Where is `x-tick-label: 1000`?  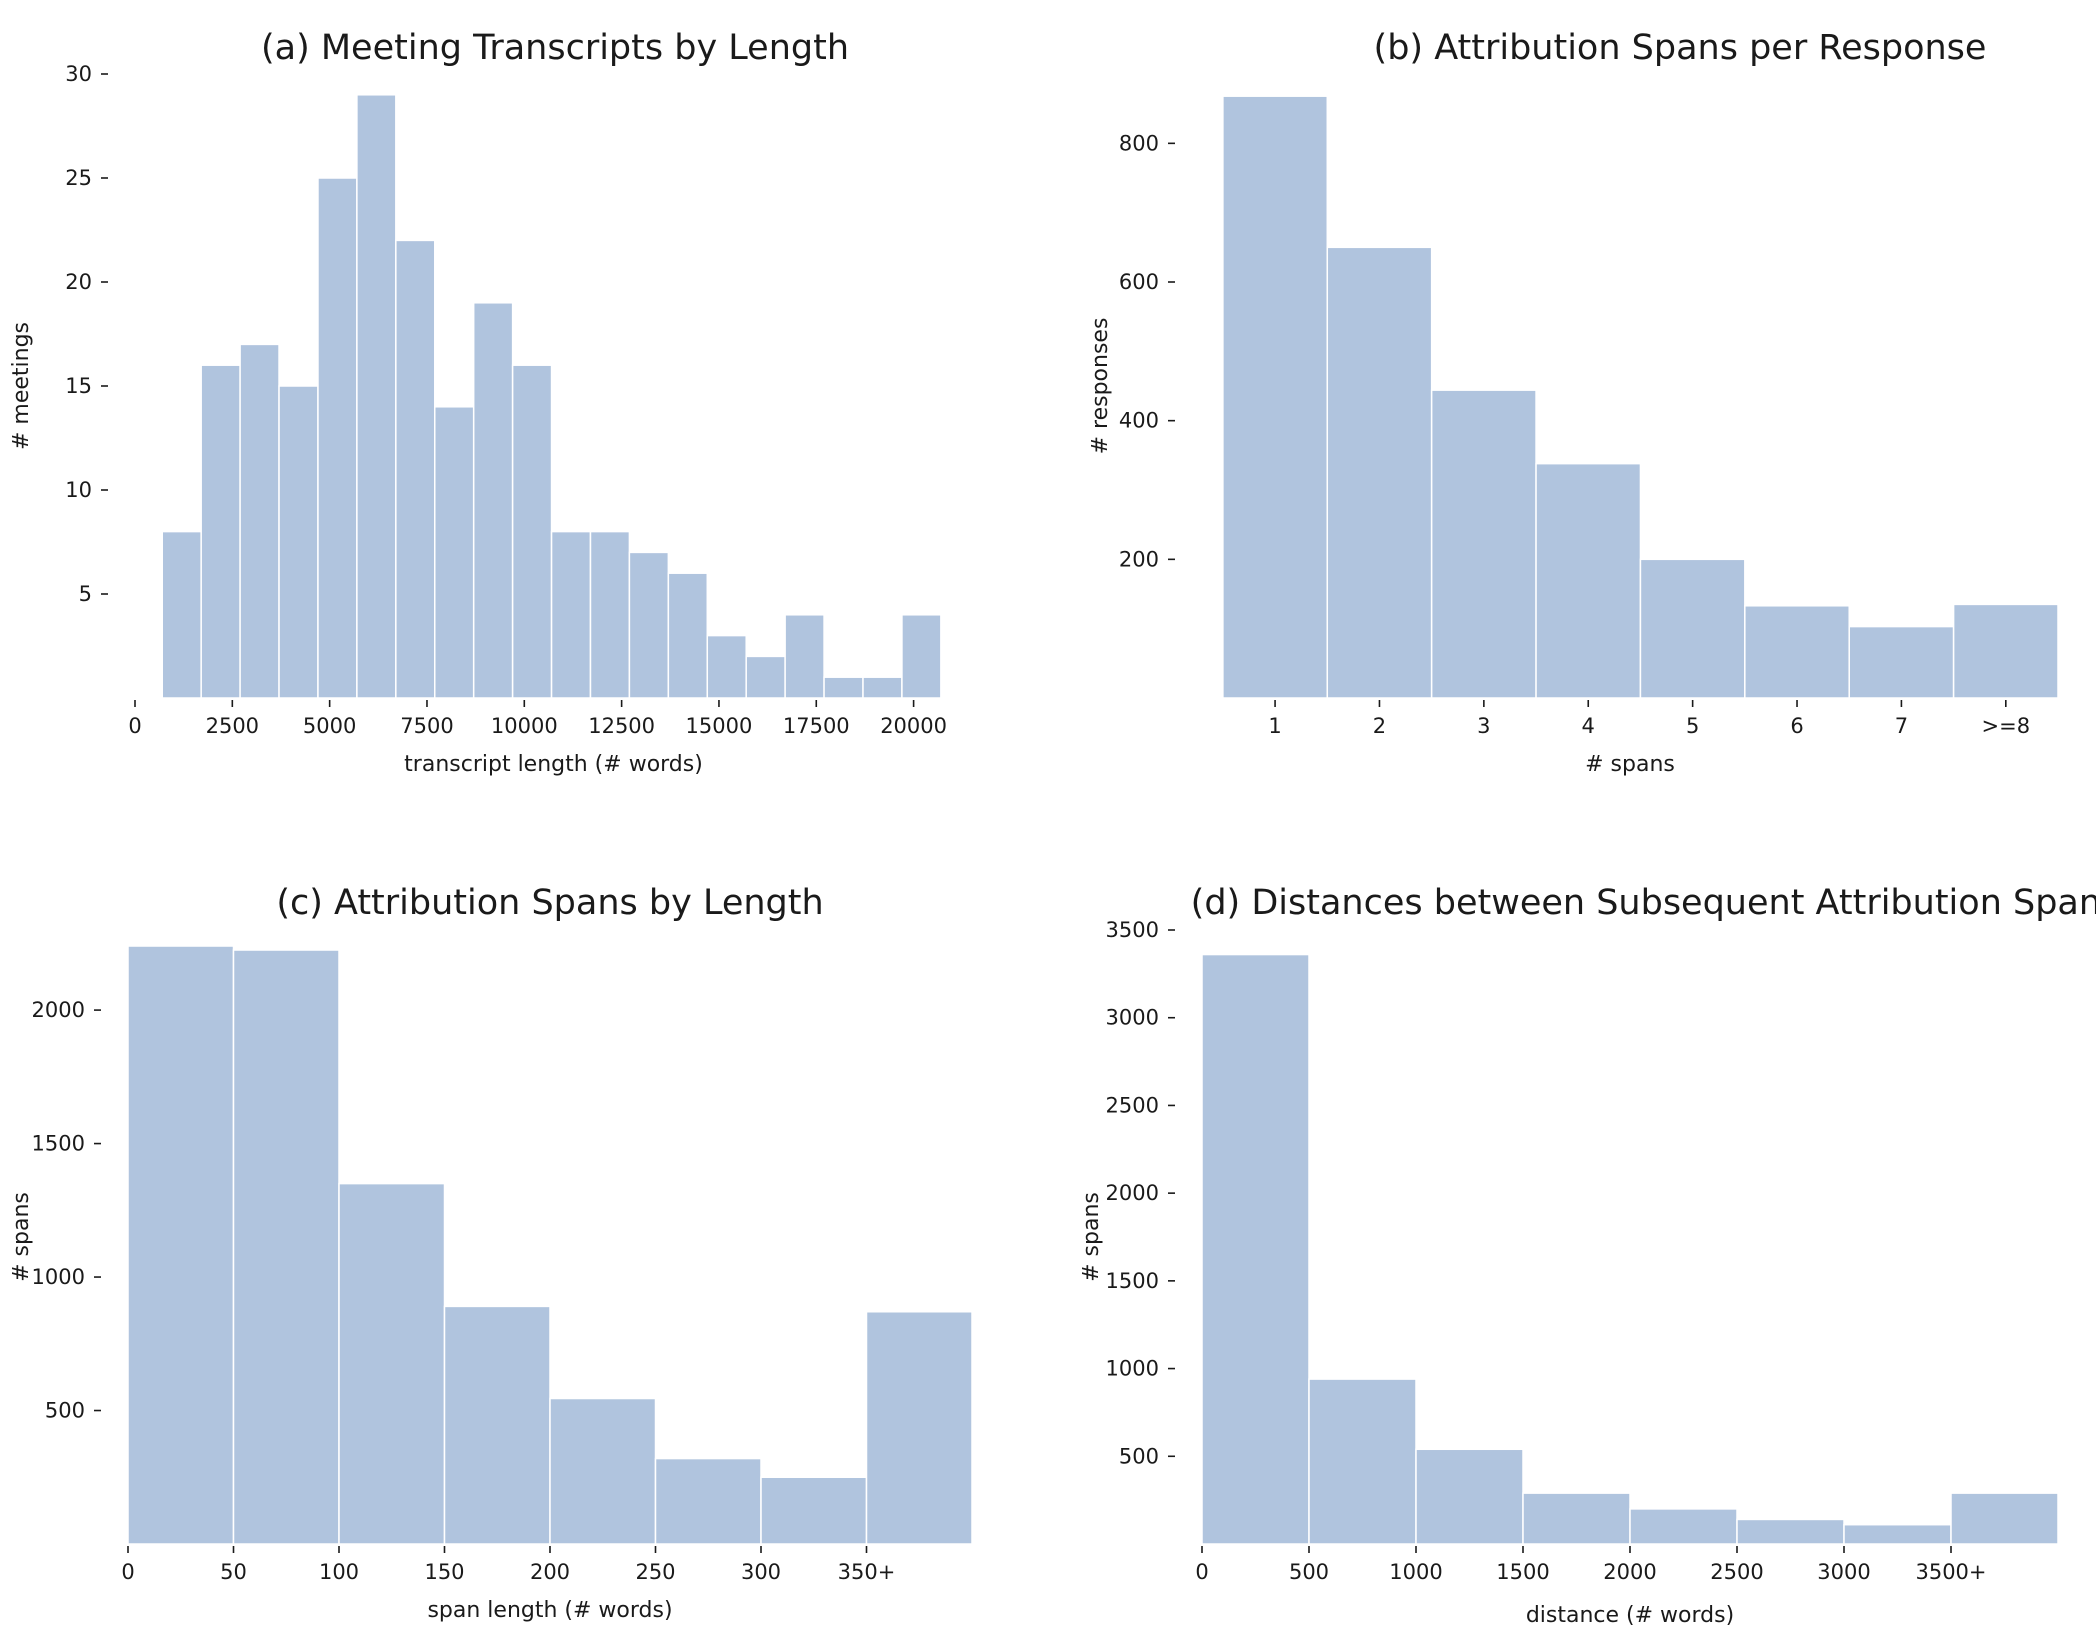 x-tick-label: 1000 is located at coordinates (1415, 1572).